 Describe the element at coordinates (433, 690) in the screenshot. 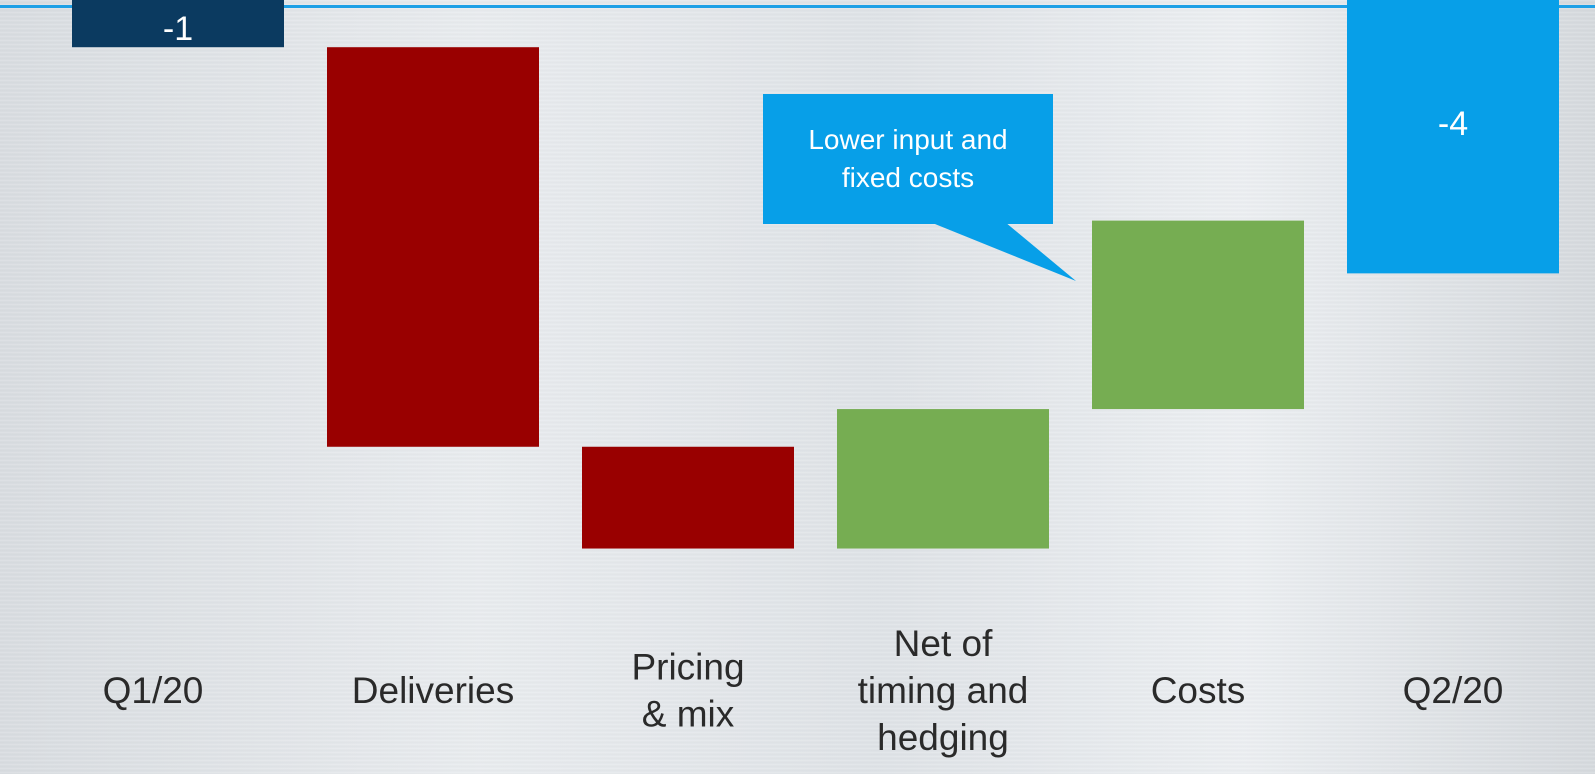

I see `category-label: Deliveries` at that location.